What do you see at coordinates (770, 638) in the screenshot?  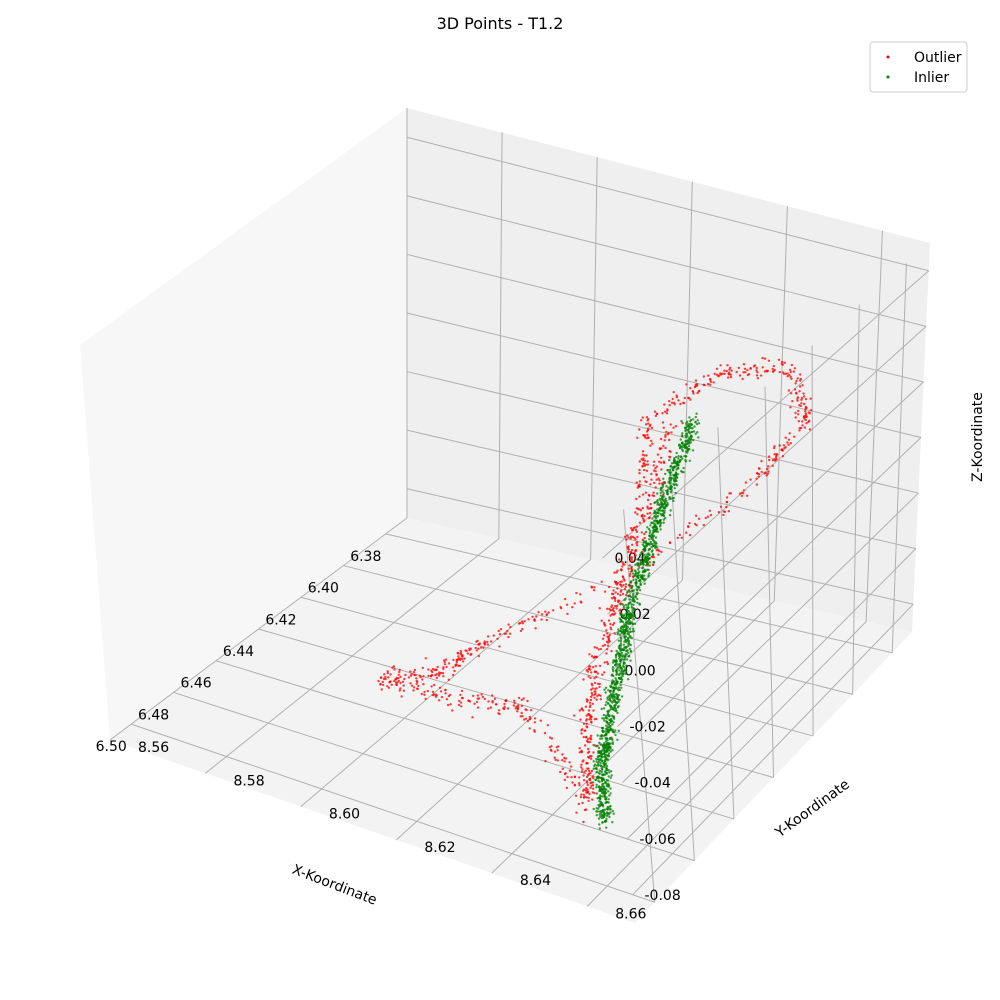 I see `z-grid-back` at bounding box center [770, 638].